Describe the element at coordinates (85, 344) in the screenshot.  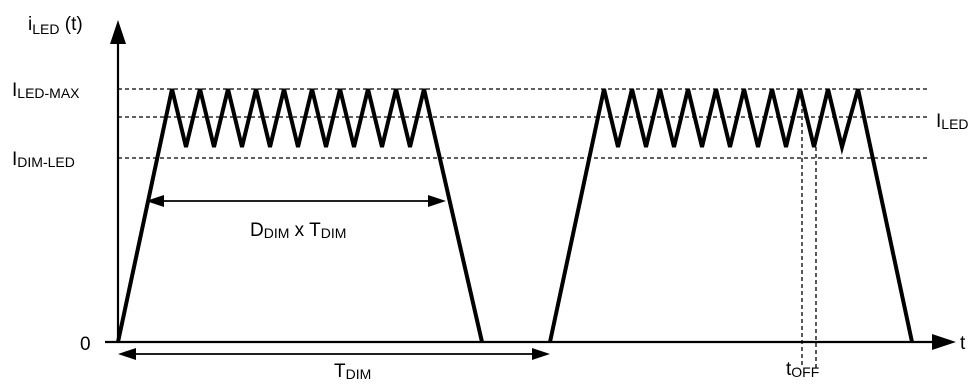
I see `zero-label: 0` at that location.